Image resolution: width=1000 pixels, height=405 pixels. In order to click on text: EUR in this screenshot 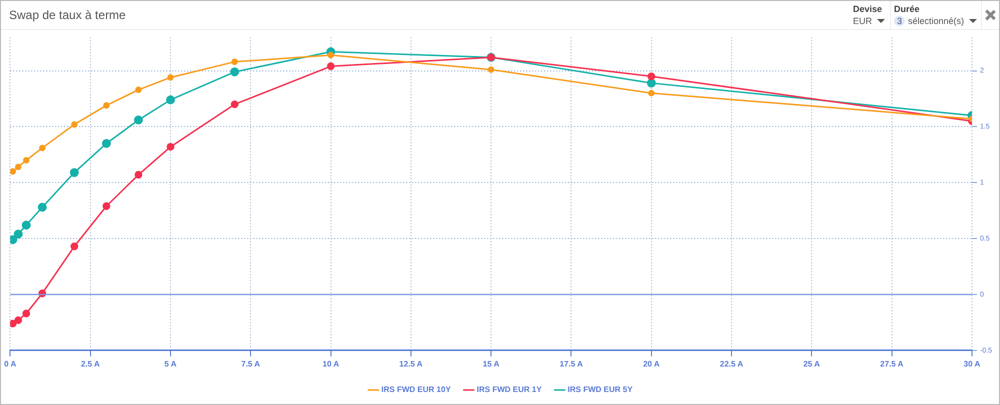, I will do `click(862, 21)`.